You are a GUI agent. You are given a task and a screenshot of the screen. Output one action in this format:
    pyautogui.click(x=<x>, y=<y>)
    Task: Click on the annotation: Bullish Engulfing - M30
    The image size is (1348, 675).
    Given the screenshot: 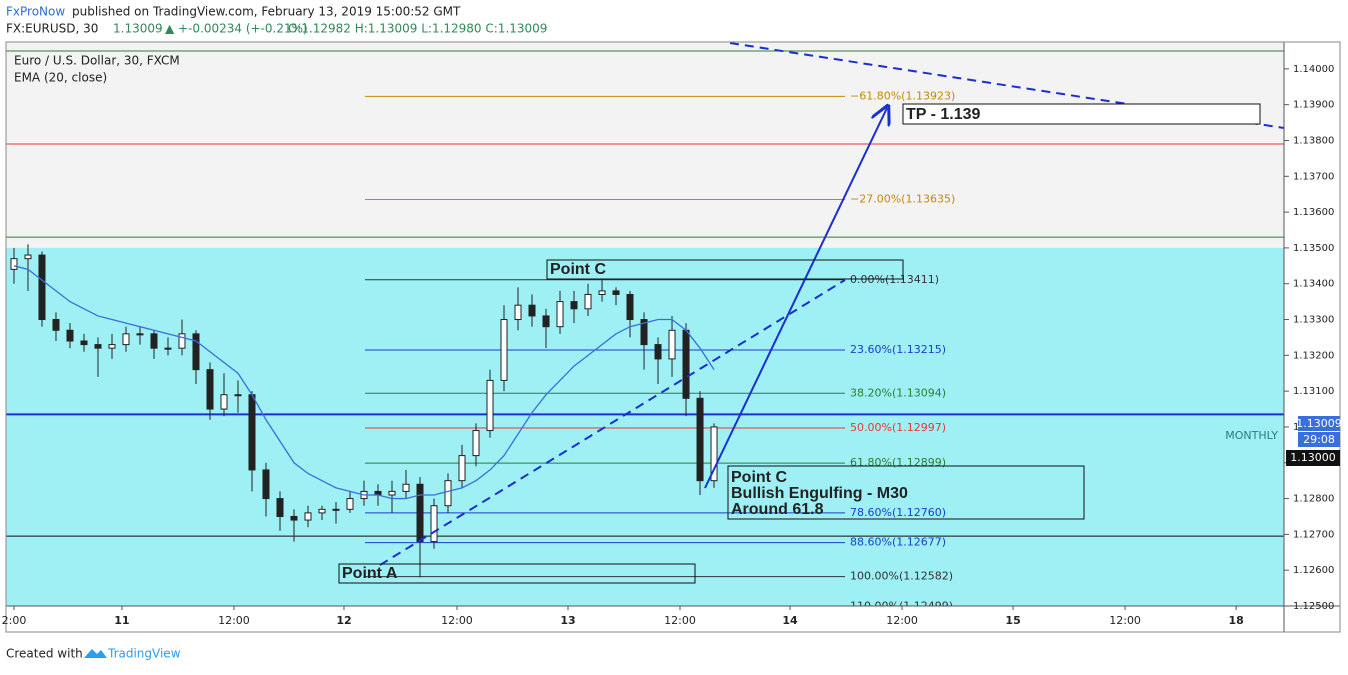 What is the action you would take?
    pyautogui.click(x=819, y=493)
    